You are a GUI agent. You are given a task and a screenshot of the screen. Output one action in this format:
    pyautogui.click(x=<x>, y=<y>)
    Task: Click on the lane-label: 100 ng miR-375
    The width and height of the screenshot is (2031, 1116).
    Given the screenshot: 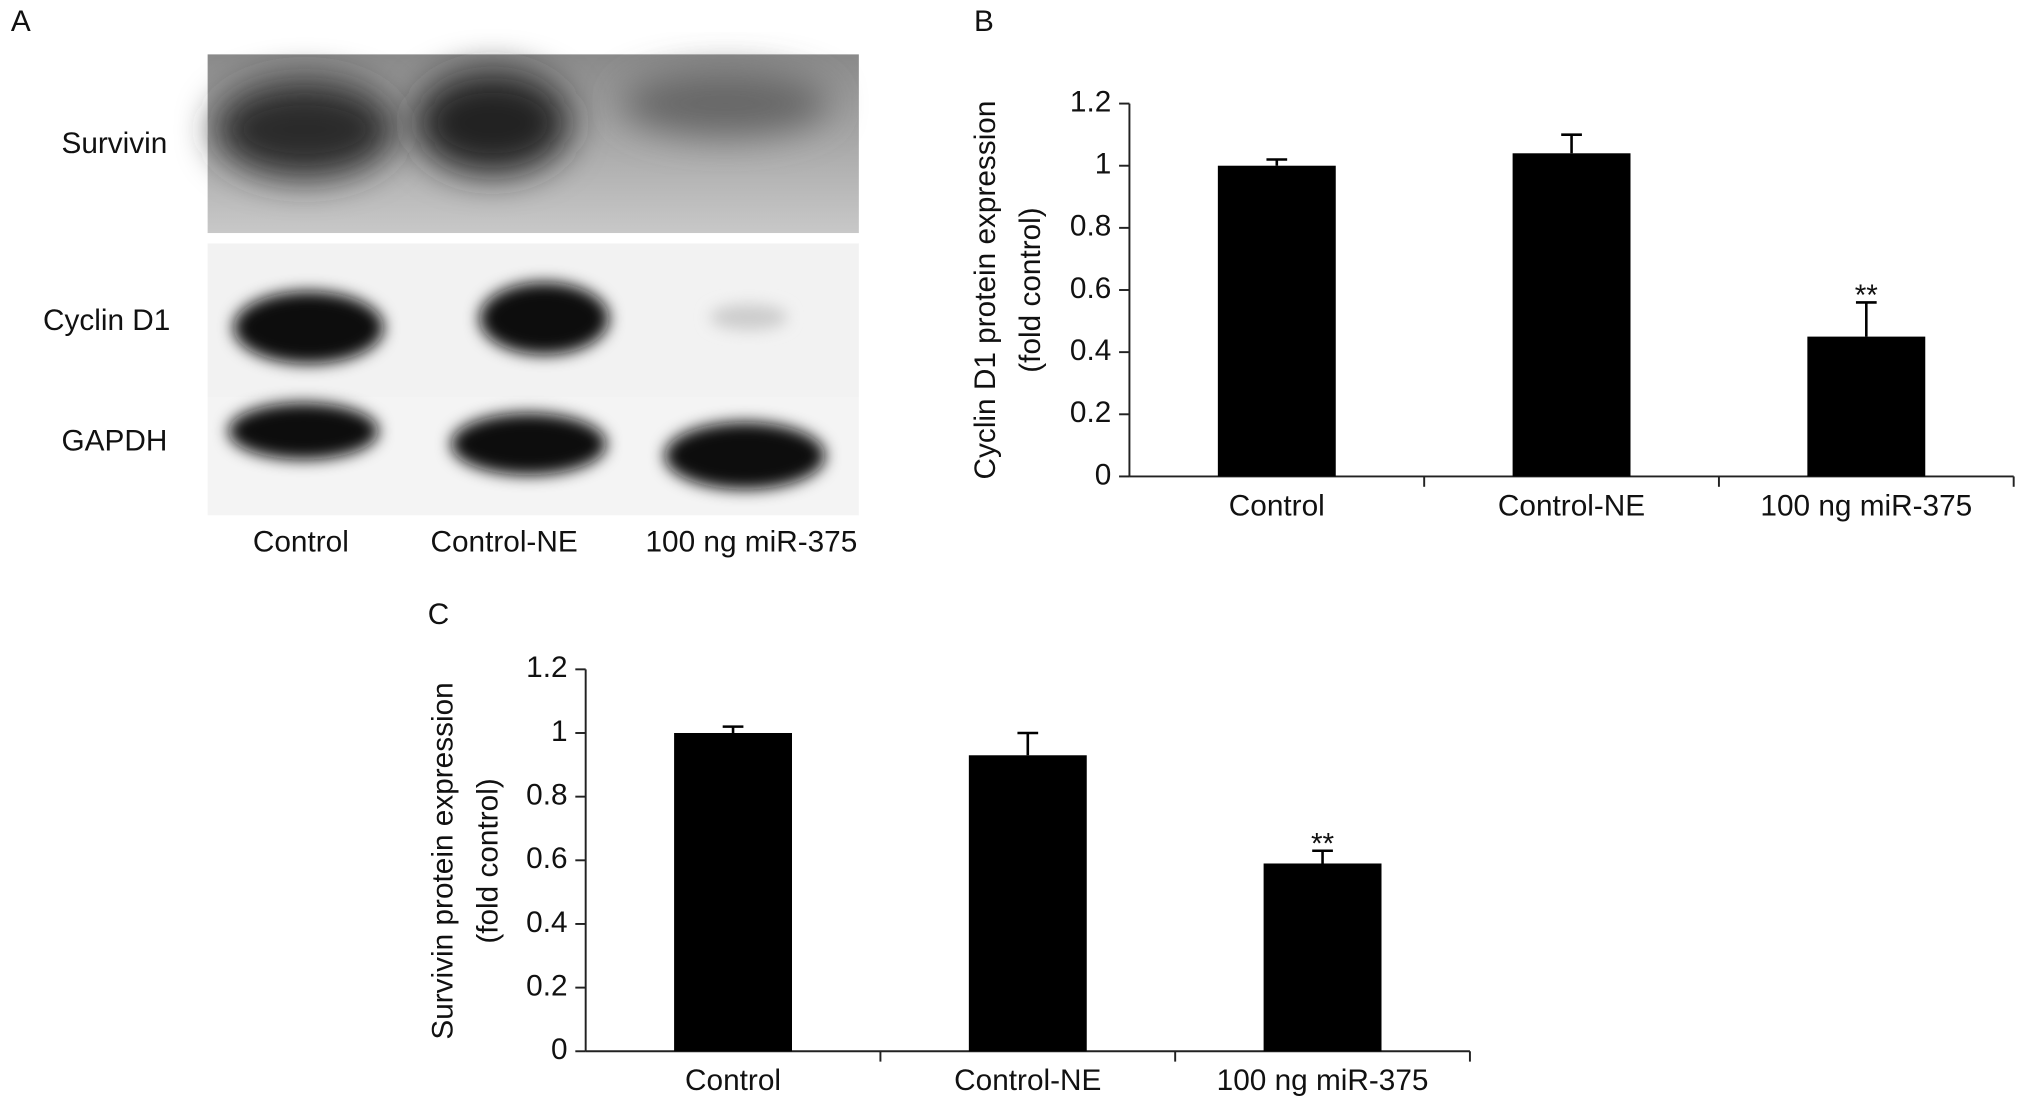 What is the action you would take?
    pyautogui.click(x=751, y=542)
    